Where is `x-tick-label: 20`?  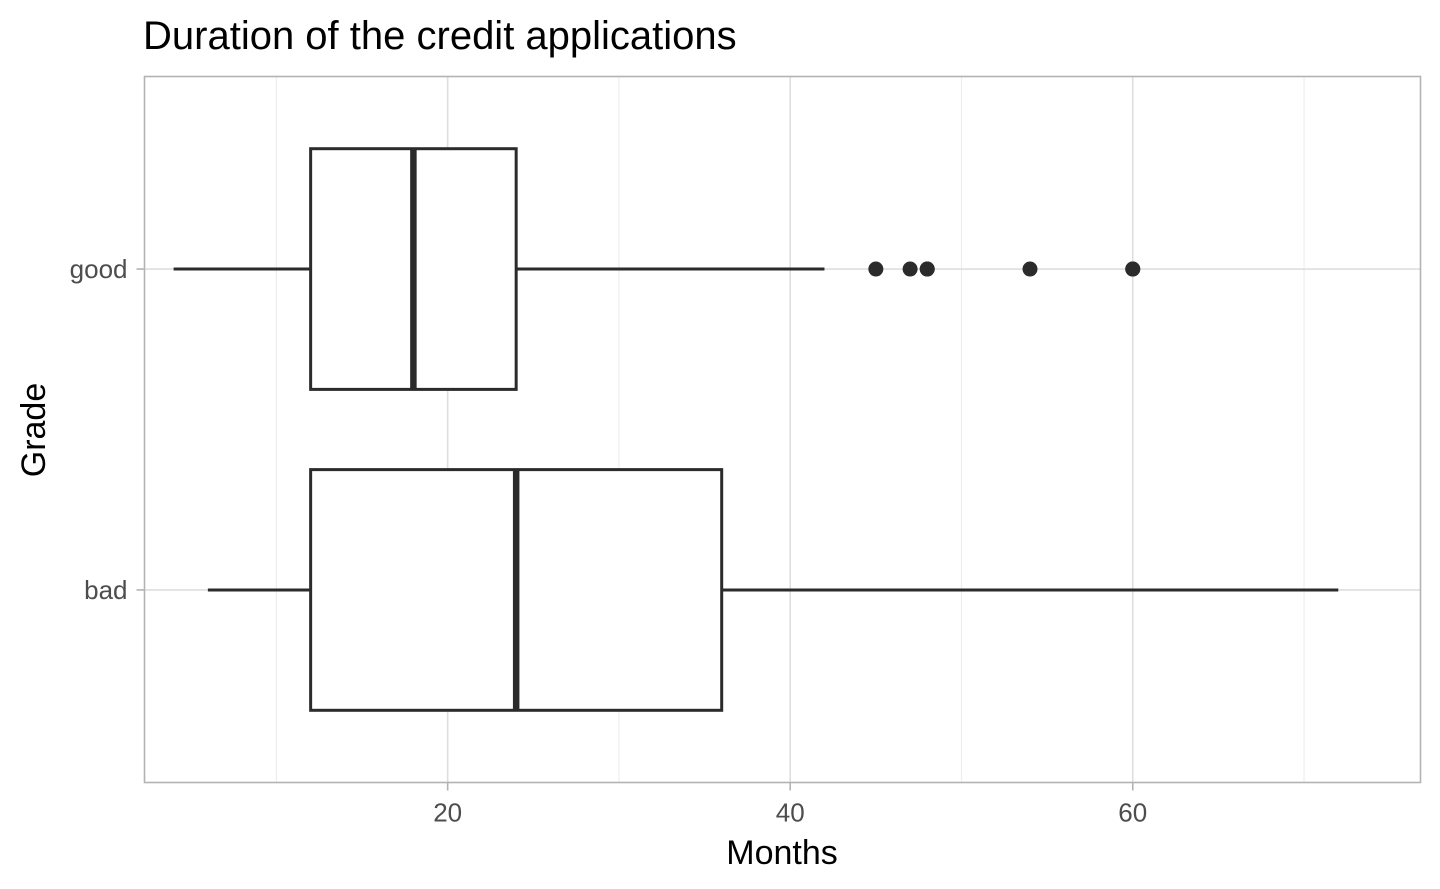 x-tick-label: 20 is located at coordinates (447, 813).